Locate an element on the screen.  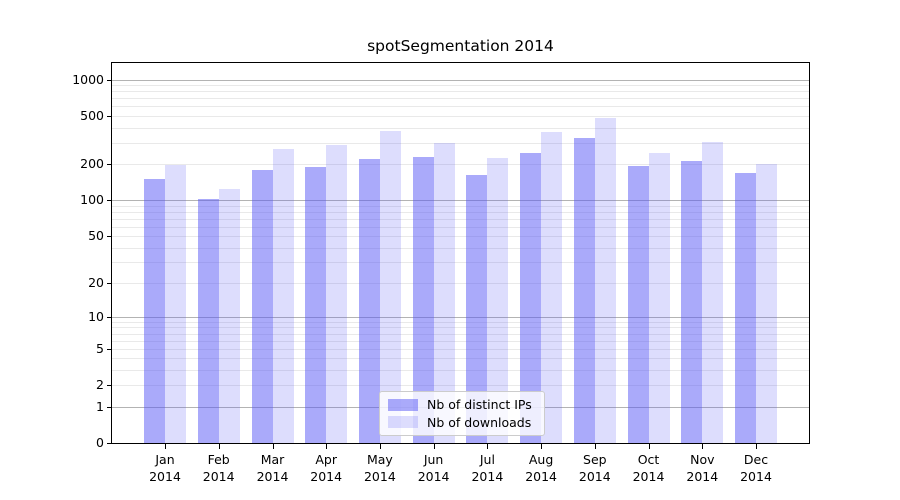
x-tick-mark-jul is located at coordinates (488, 446).